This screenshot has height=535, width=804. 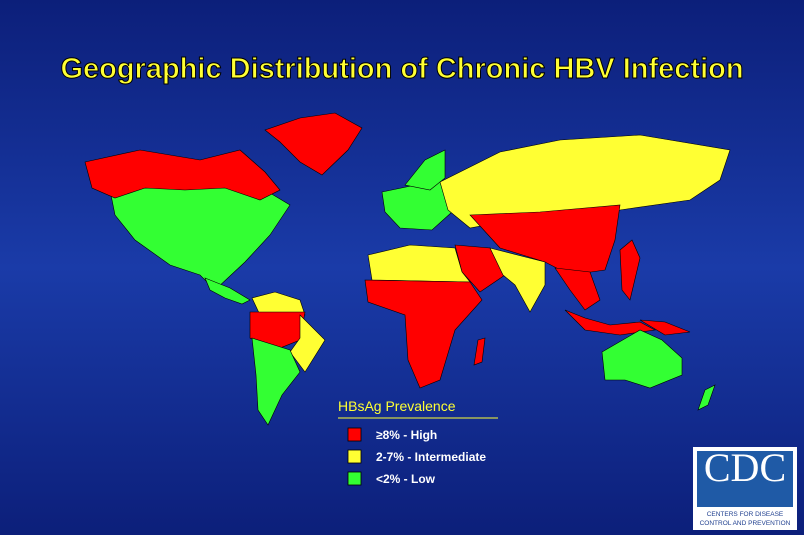 I want to click on new-zealand, so click(x=706, y=397).